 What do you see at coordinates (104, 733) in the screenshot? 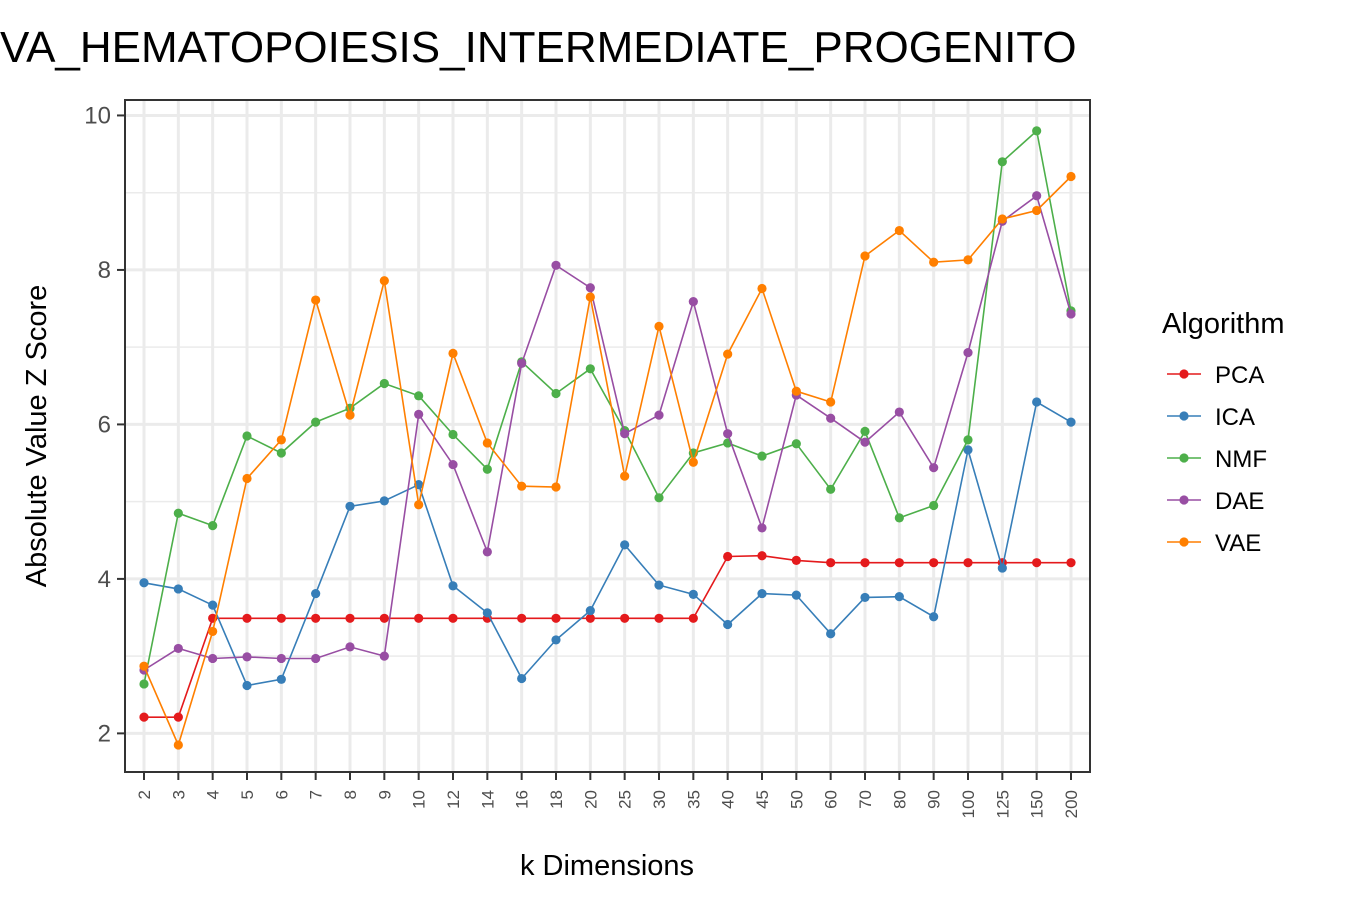
I see `y-tick-label: 2` at bounding box center [104, 733].